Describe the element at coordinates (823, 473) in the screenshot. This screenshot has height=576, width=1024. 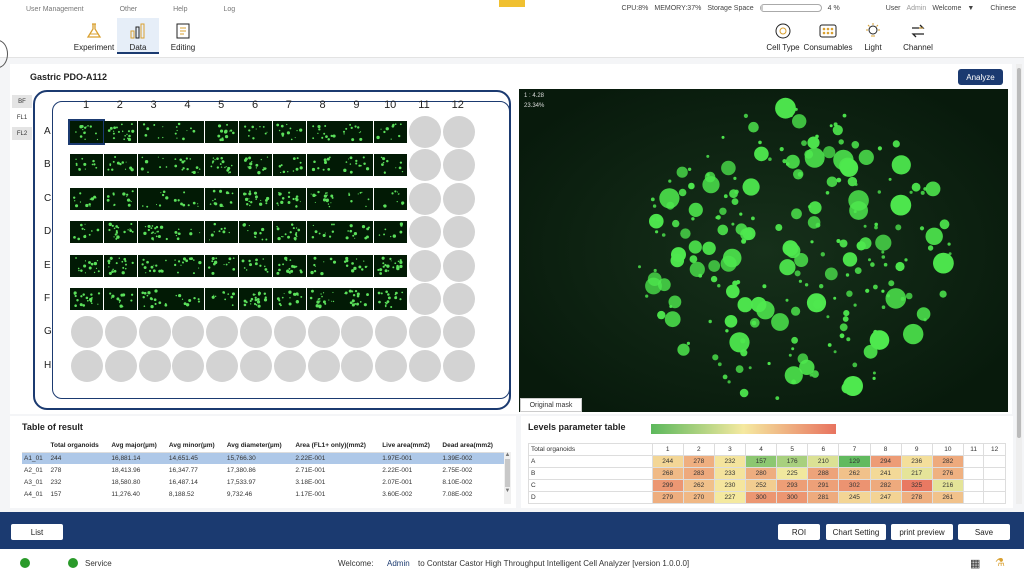
I see `levels-cell: 288` at that location.